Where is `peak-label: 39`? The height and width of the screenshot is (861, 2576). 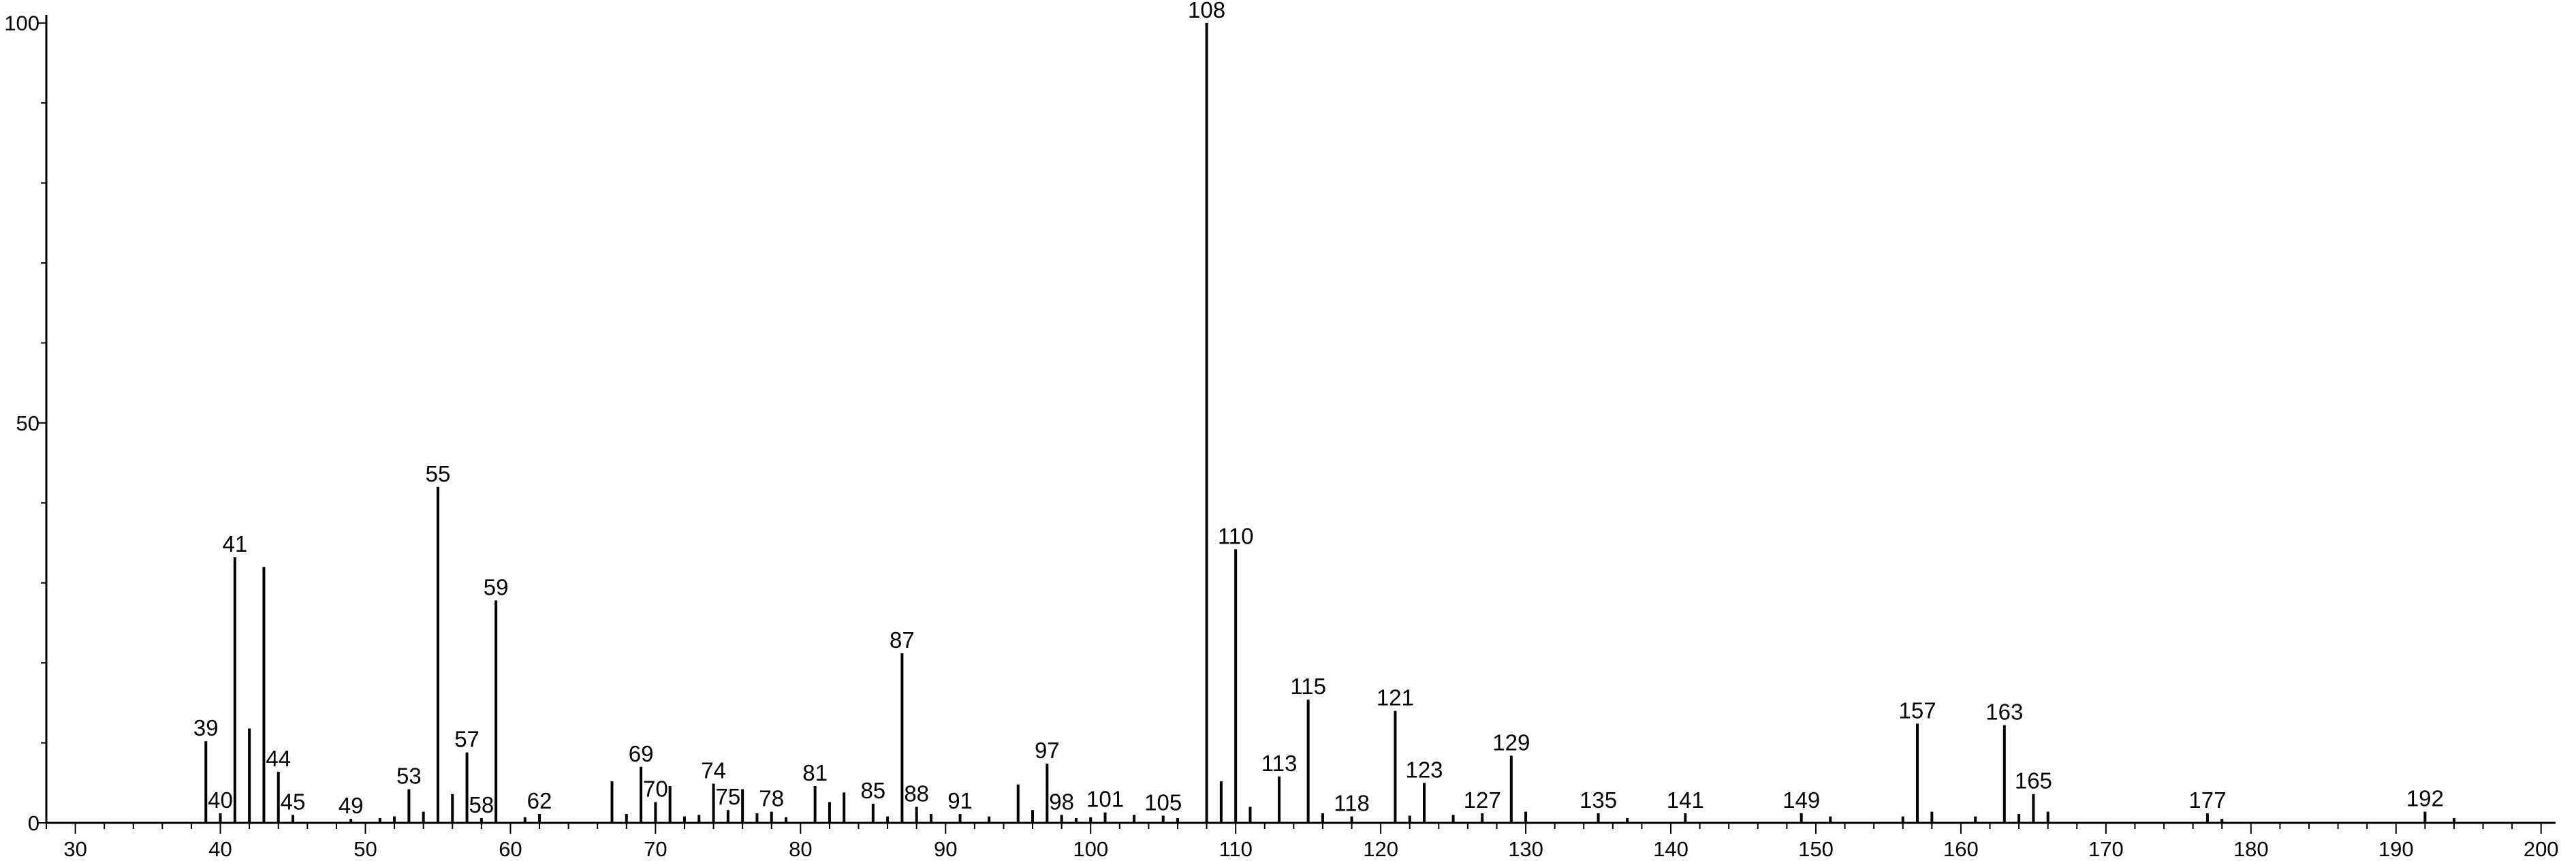
peak-label: 39 is located at coordinates (206, 727).